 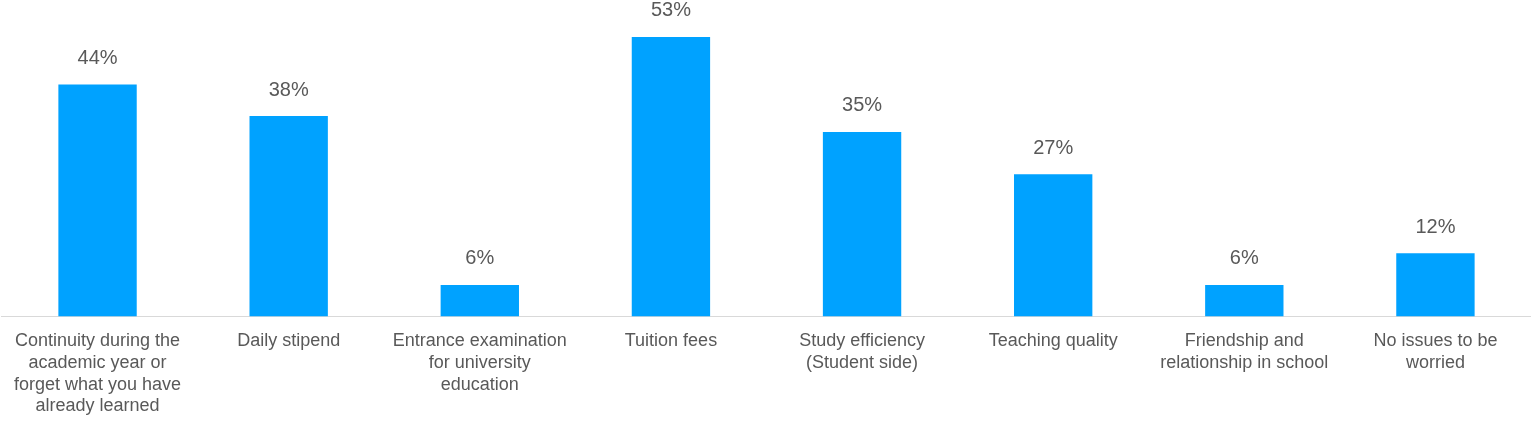 What do you see at coordinates (288, 88) in the screenshot?
I see `data-label: 38%` at bounding box center [288, 88].